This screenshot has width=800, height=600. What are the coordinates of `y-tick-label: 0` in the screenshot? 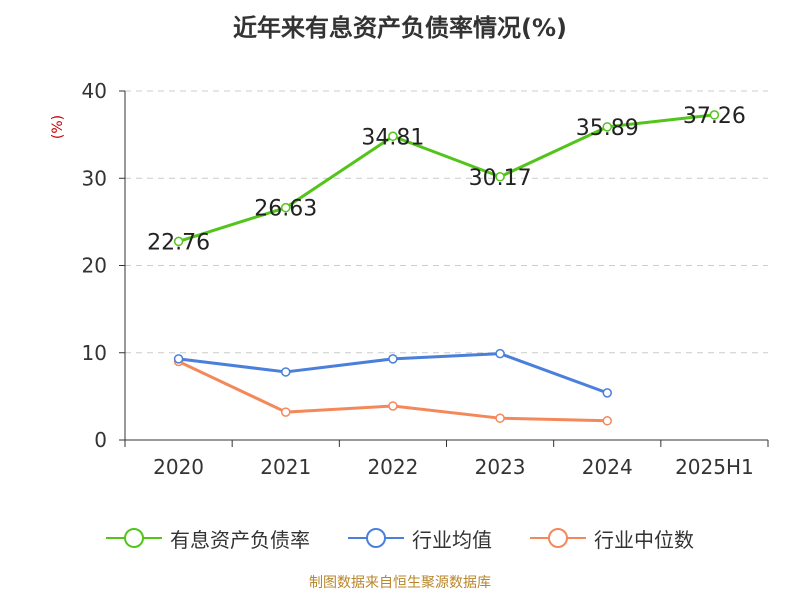 It's located at (100, 440).